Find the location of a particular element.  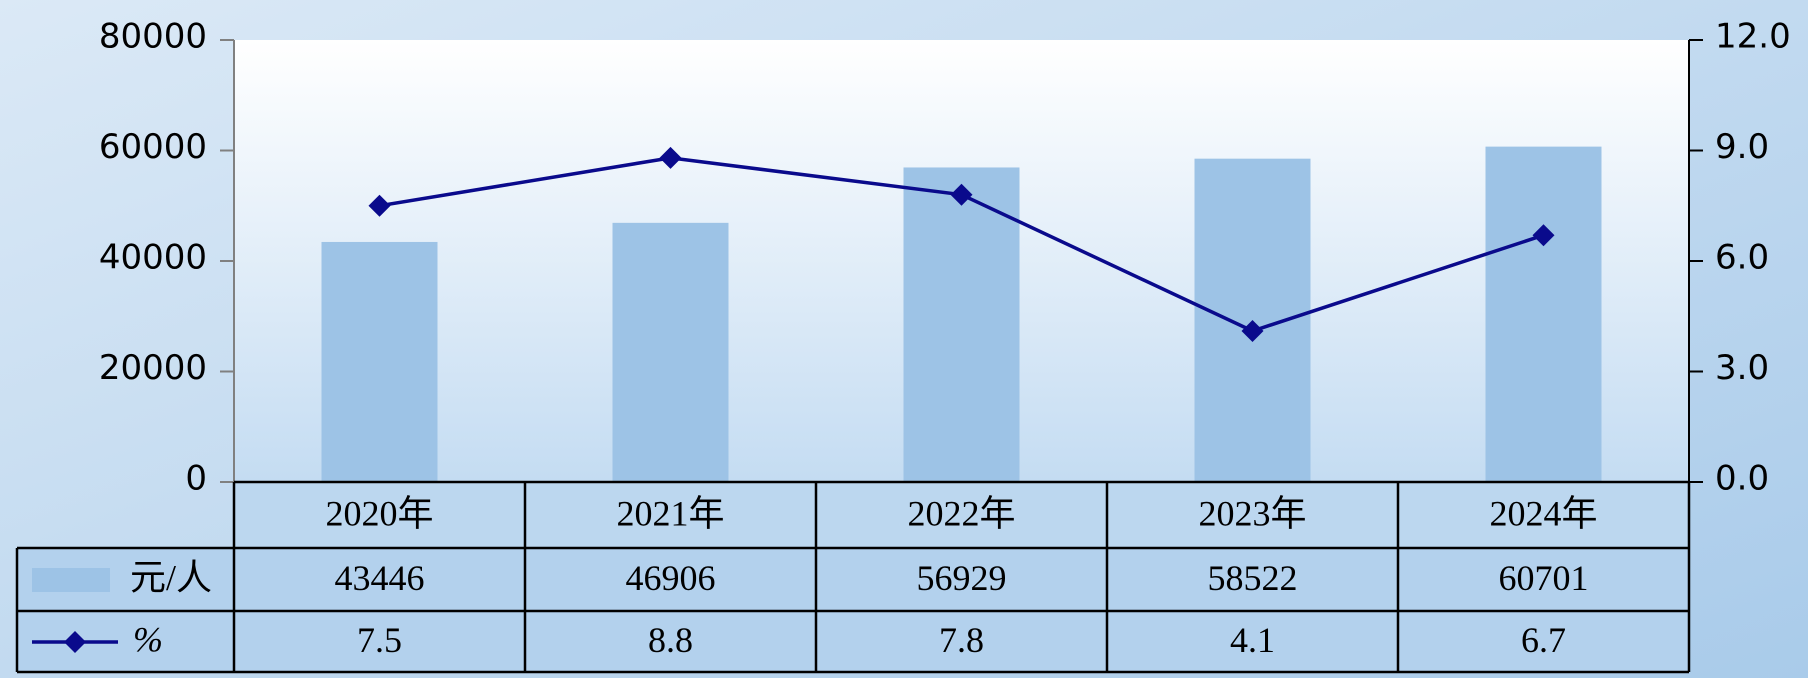

category-label: 2021年 is located at coordinates (670, 513).